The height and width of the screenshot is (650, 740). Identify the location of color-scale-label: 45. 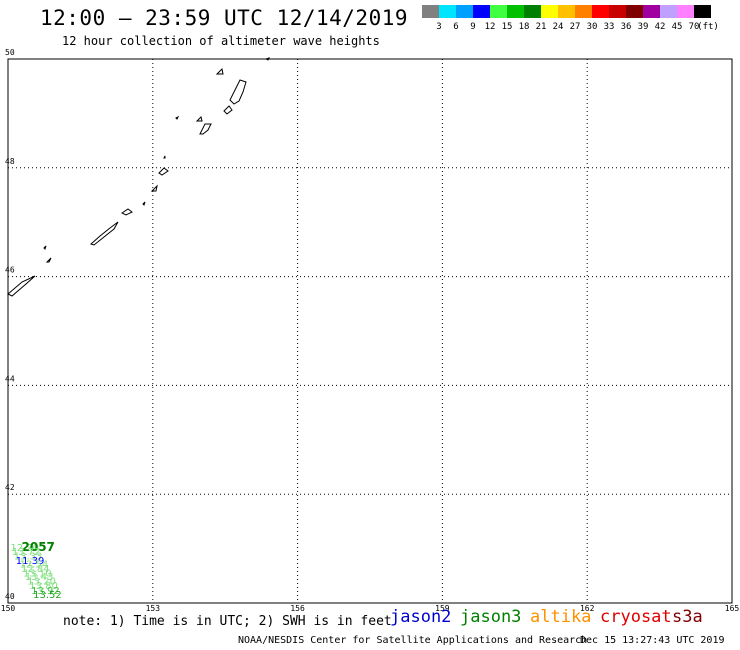
(677, 27).